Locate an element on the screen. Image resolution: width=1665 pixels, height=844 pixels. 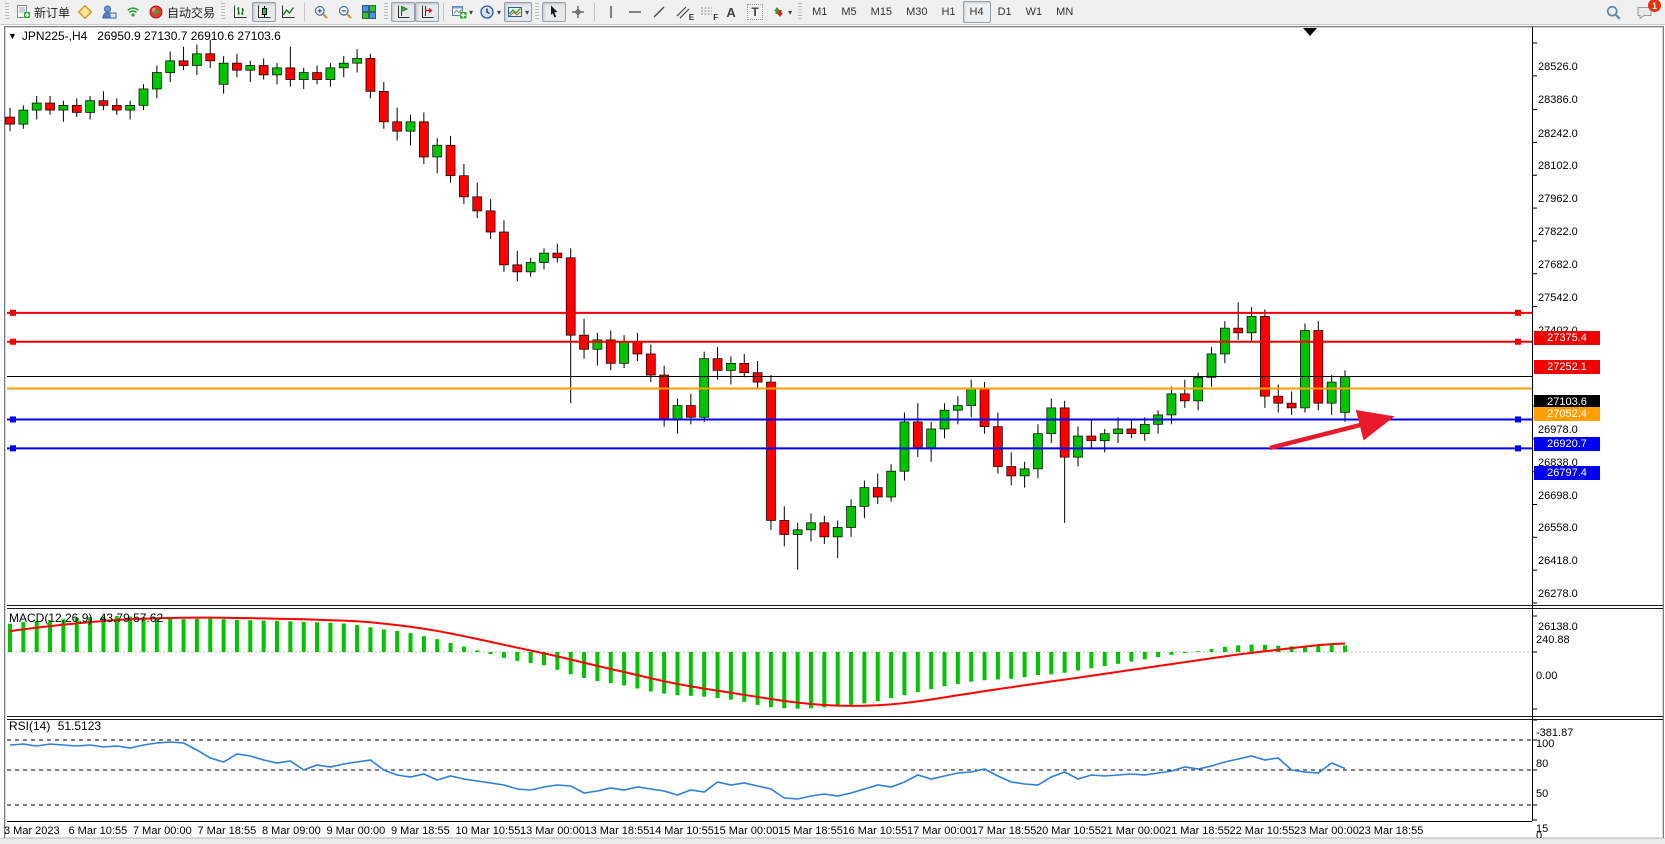
price-line-label: 26797.4 is located at coordinates (1567, 473).